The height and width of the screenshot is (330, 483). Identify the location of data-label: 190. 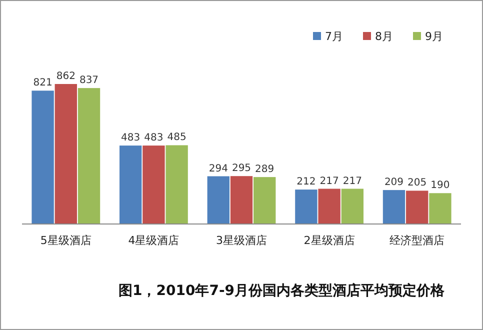
(440, 186).